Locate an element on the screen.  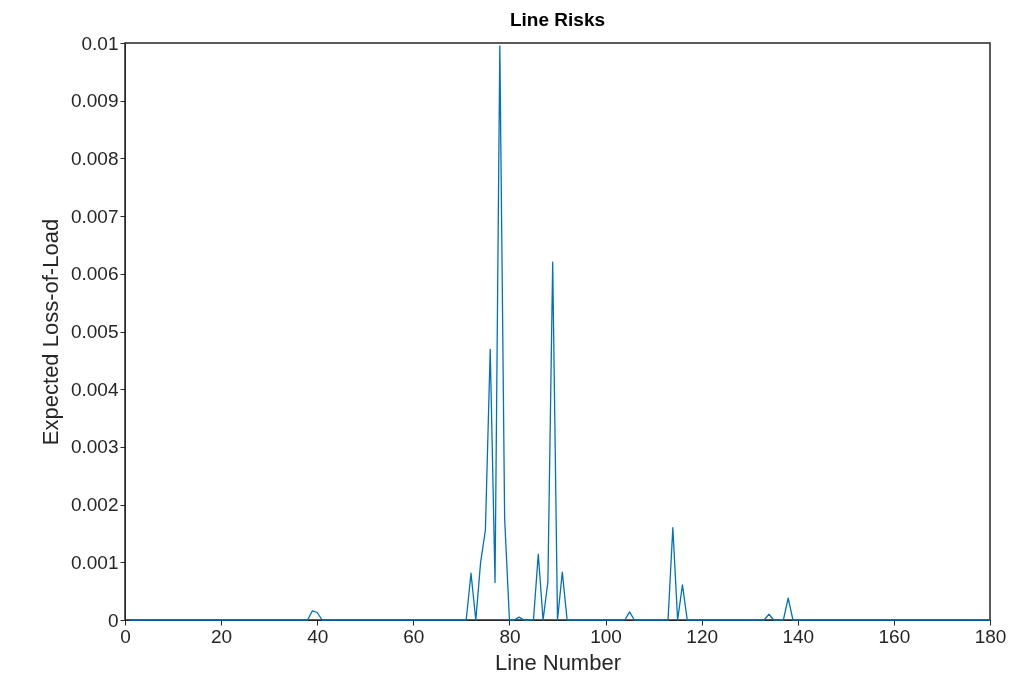
x-axis-title: Line Number is located at coordinates (558, 662).